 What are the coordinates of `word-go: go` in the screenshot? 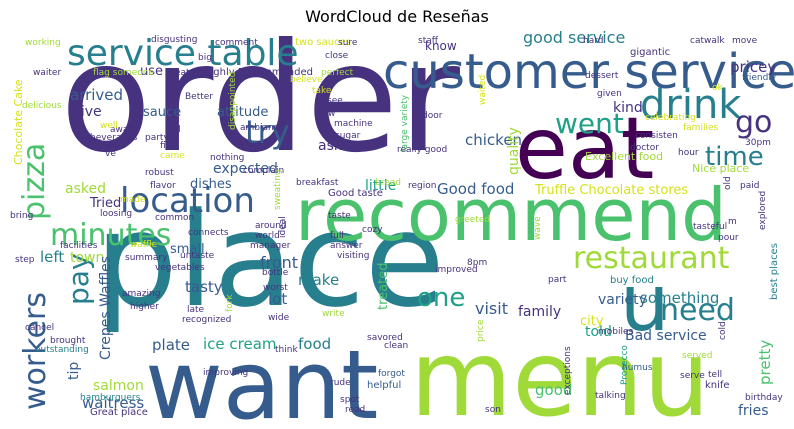 It's located at (753, 122).